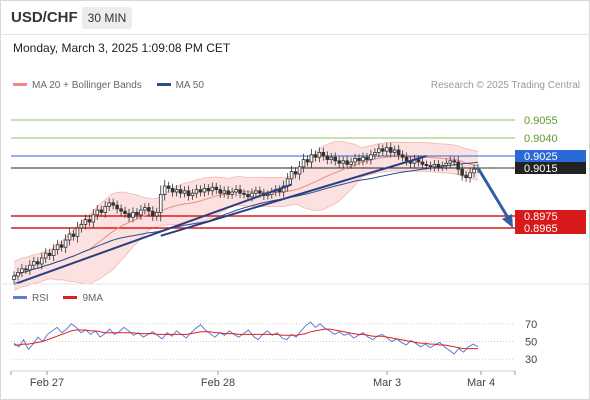 This screenshot has width=590, height=400. Describe the element at coordinates (541, 139) in the screenshot. I see `level-label-0.9040: 0.9040` at that location.